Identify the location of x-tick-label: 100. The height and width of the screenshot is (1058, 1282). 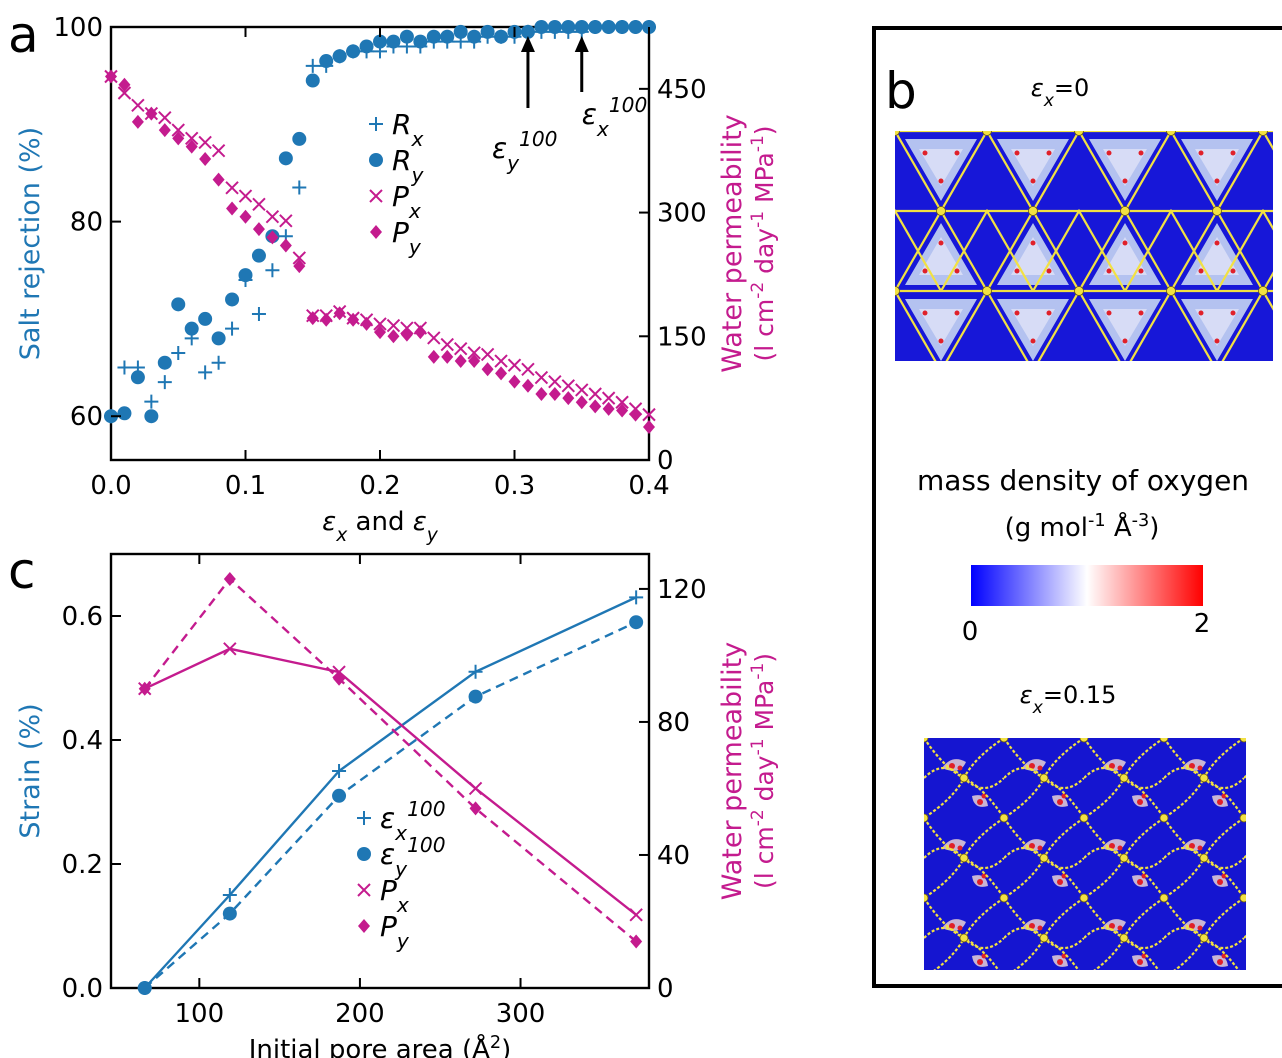
(200, 1014).